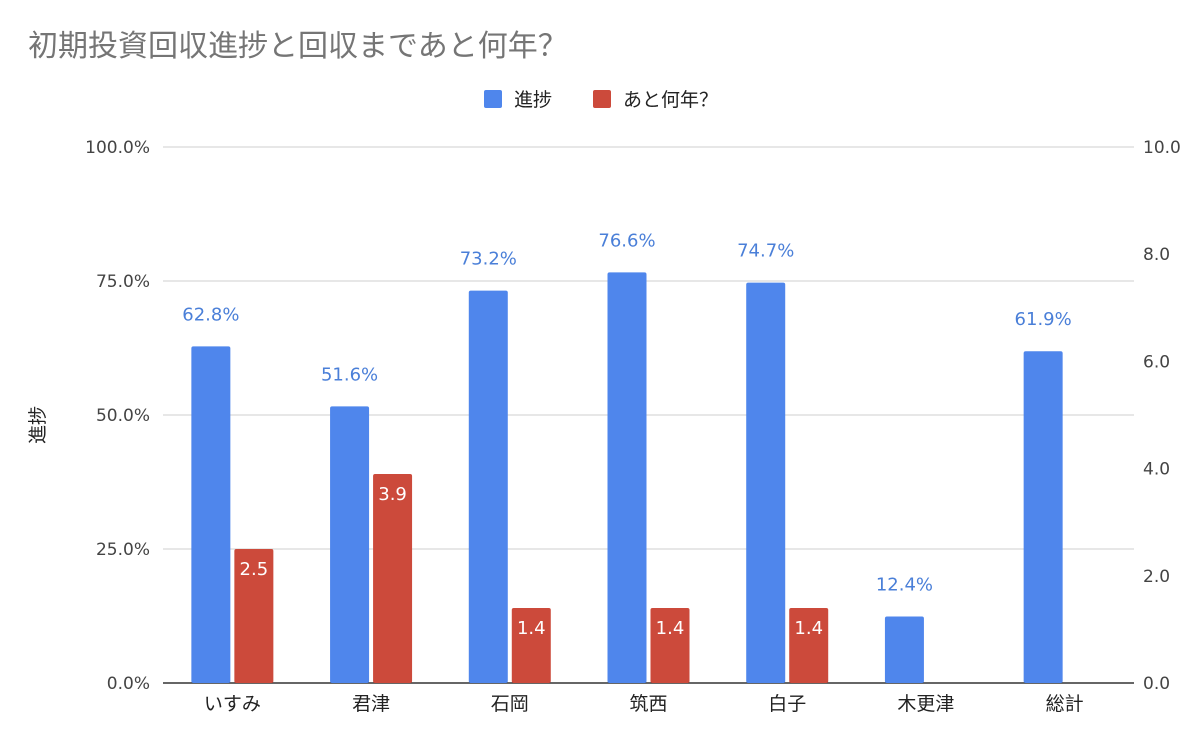  I want to click on right-tick-label: 2.0, so click(1156, 577).